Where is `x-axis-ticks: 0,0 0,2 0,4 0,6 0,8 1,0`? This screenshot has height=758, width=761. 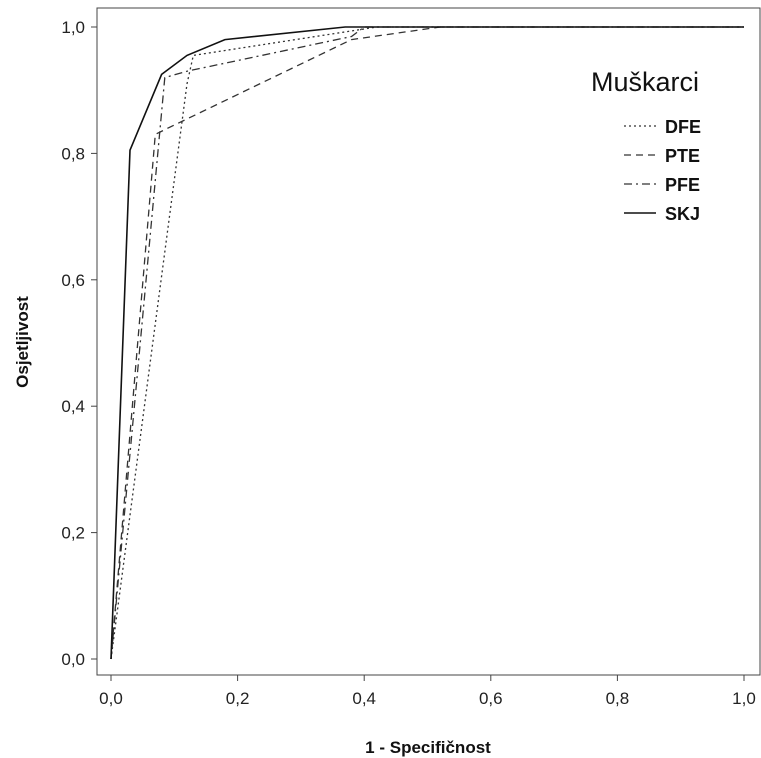
x-axis-ticks: 0,0 0,2 0,4 0,6 0,8 1,0 is located at coordinates (427, 691).